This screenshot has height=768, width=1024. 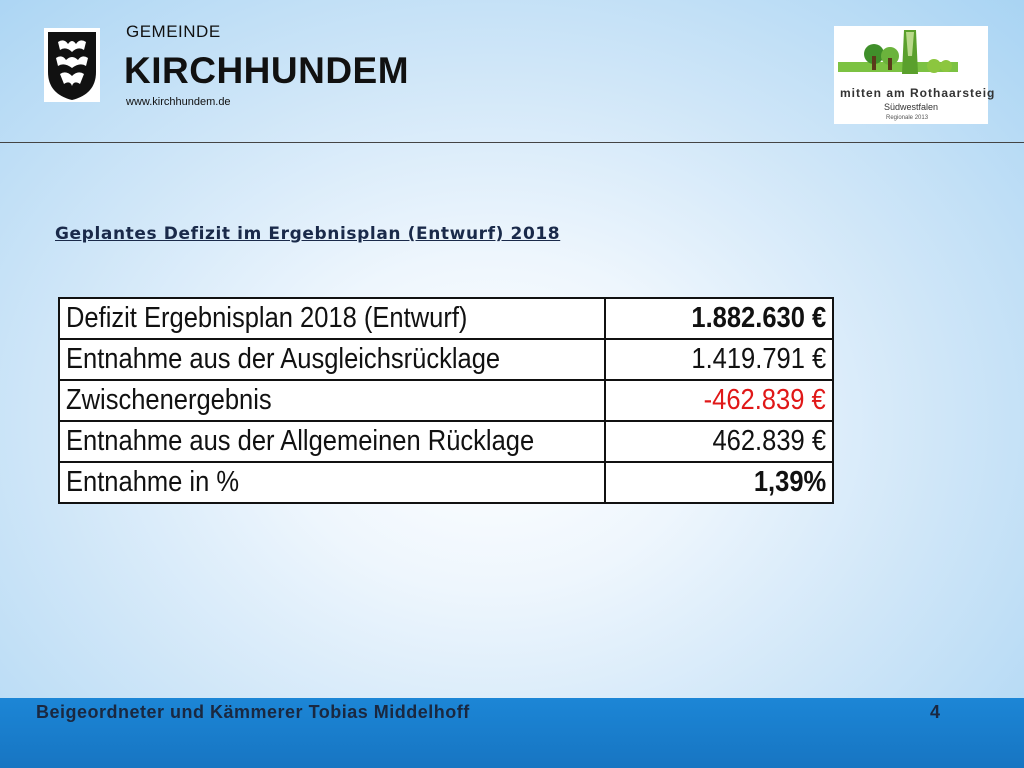 I want to click on row-label: Zwischenergebnis, so click(x=332, y=400).